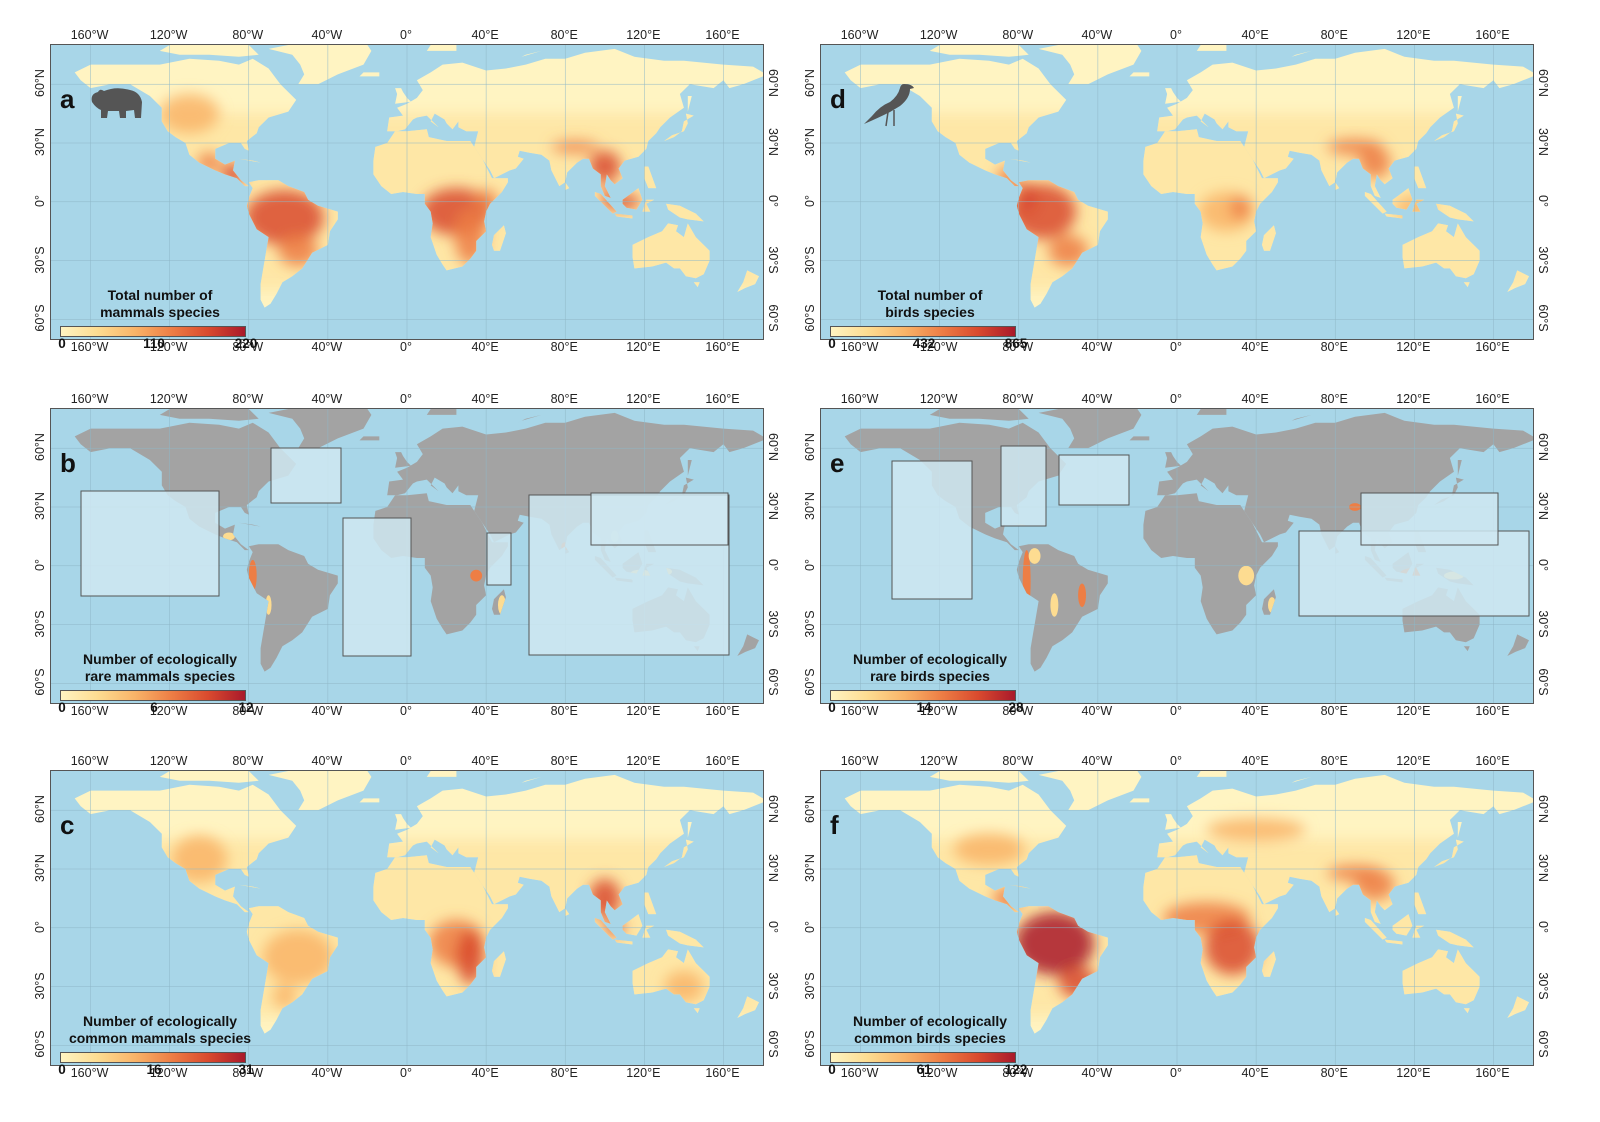 This screenshot has width=1600, height=1122. I want to click on legend-title-line2: rare mammals species, so click(160, 676).